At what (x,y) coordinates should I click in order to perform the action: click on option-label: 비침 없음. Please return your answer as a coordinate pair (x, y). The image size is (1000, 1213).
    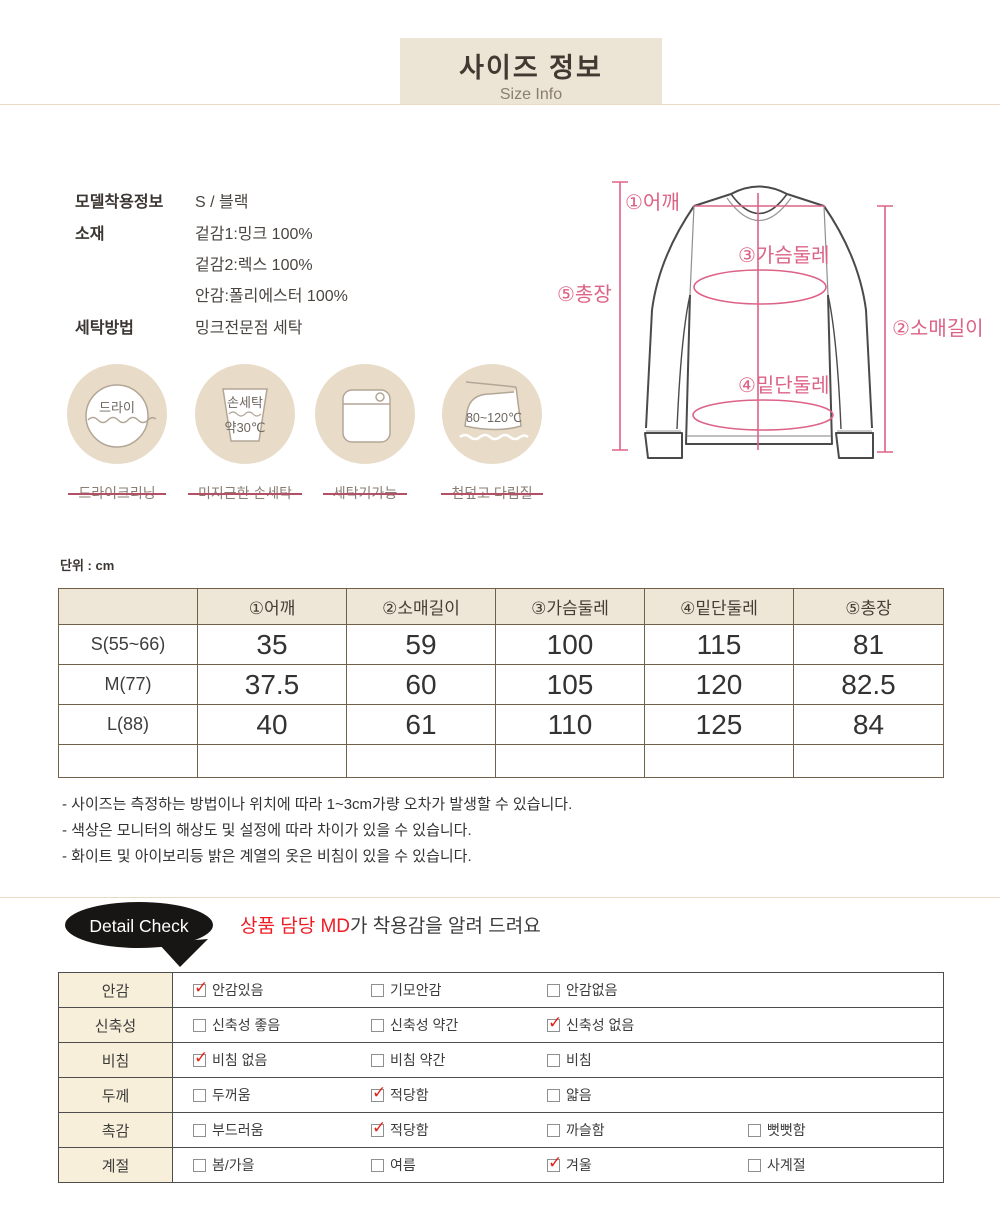
    Looking at the image, I should click on (240, 1060).